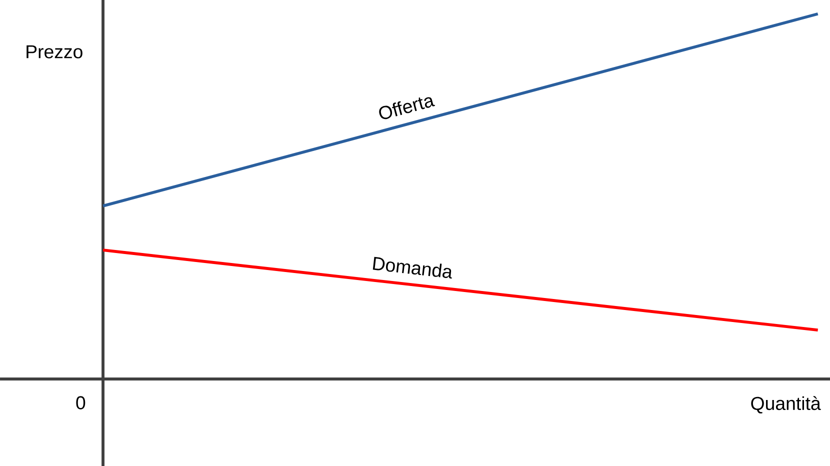 The width and height of the screenshot is (830, 466). Describe the element at coordinates (54, 51) in the screenshot. I see `y-axis-title: Prezzo` at that location.